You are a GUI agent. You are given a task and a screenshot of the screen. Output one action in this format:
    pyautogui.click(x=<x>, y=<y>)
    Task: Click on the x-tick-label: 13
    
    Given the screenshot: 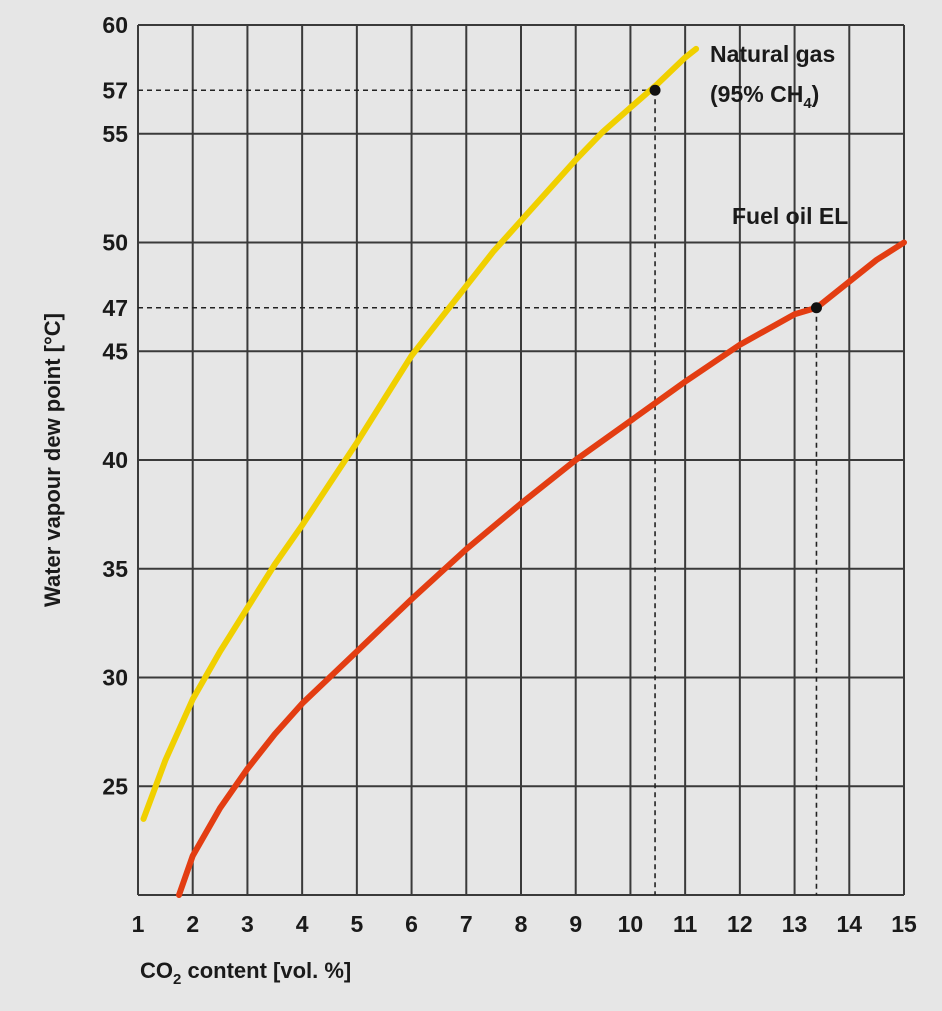 What is the action you would take?
    pyautogui.click(x=795, y=924)
    